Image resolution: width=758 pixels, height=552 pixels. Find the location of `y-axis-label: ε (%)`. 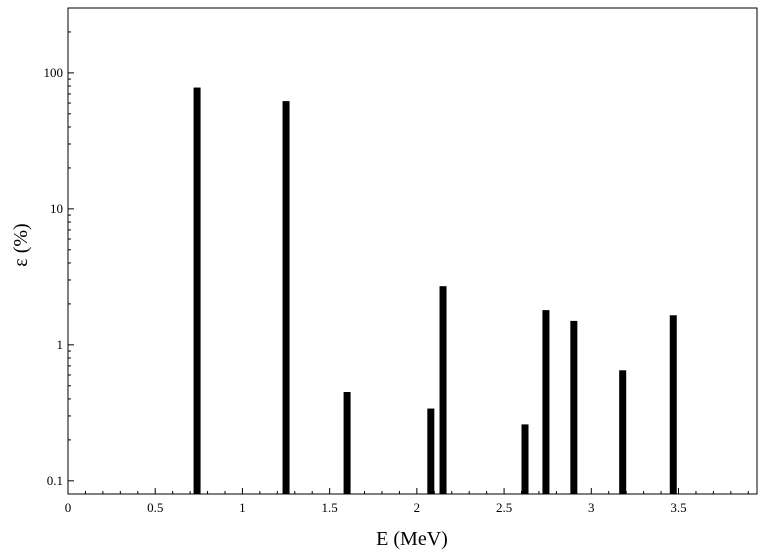

y-axis-label: ε (%) is located at coordinates (21, 244).